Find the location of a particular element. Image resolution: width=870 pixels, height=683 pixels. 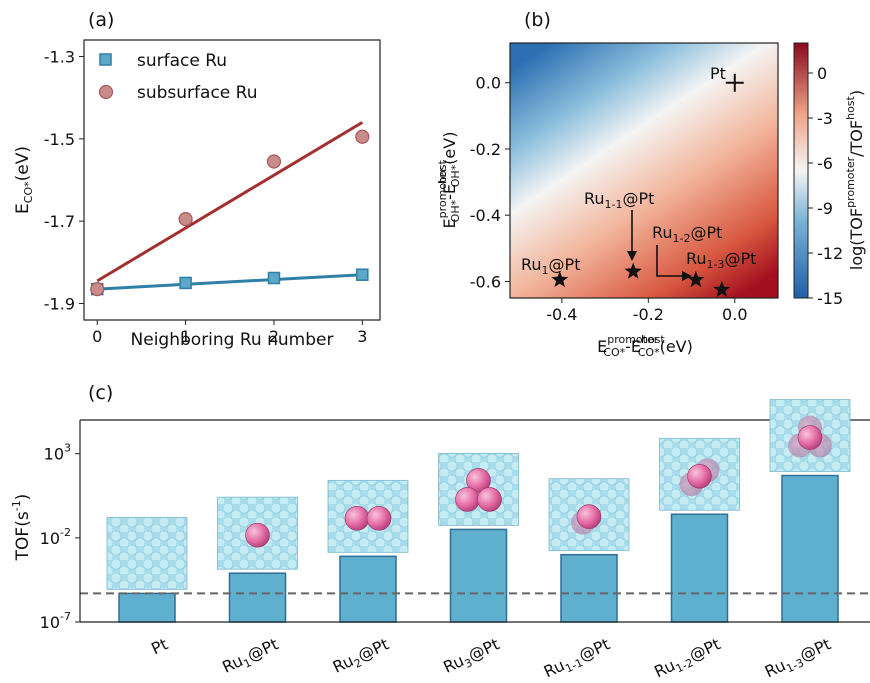

bar-Ru1-1@Pt is located at coordinates (589, 588).